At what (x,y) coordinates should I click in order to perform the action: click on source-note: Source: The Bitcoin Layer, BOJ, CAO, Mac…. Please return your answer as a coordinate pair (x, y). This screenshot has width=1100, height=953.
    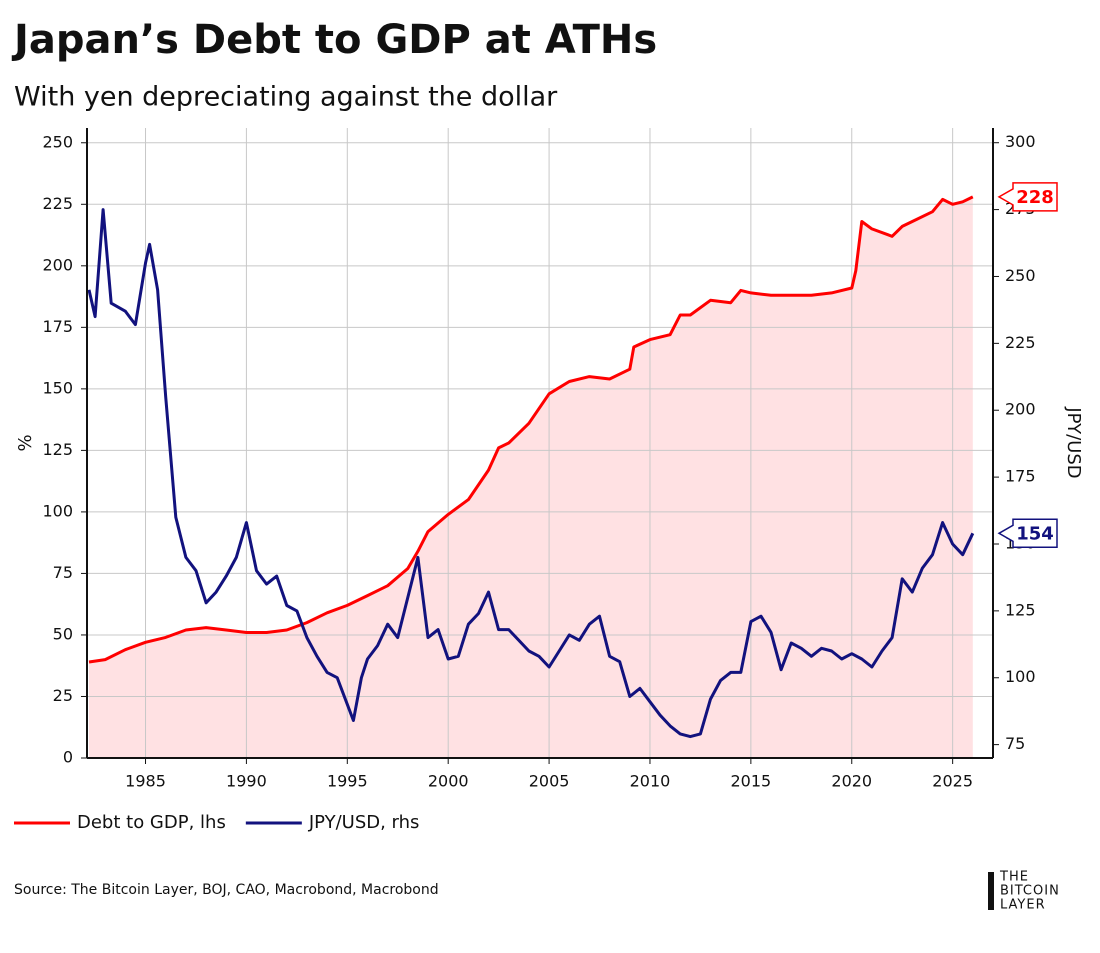
    Looking at the image, I should click on (226, 890).